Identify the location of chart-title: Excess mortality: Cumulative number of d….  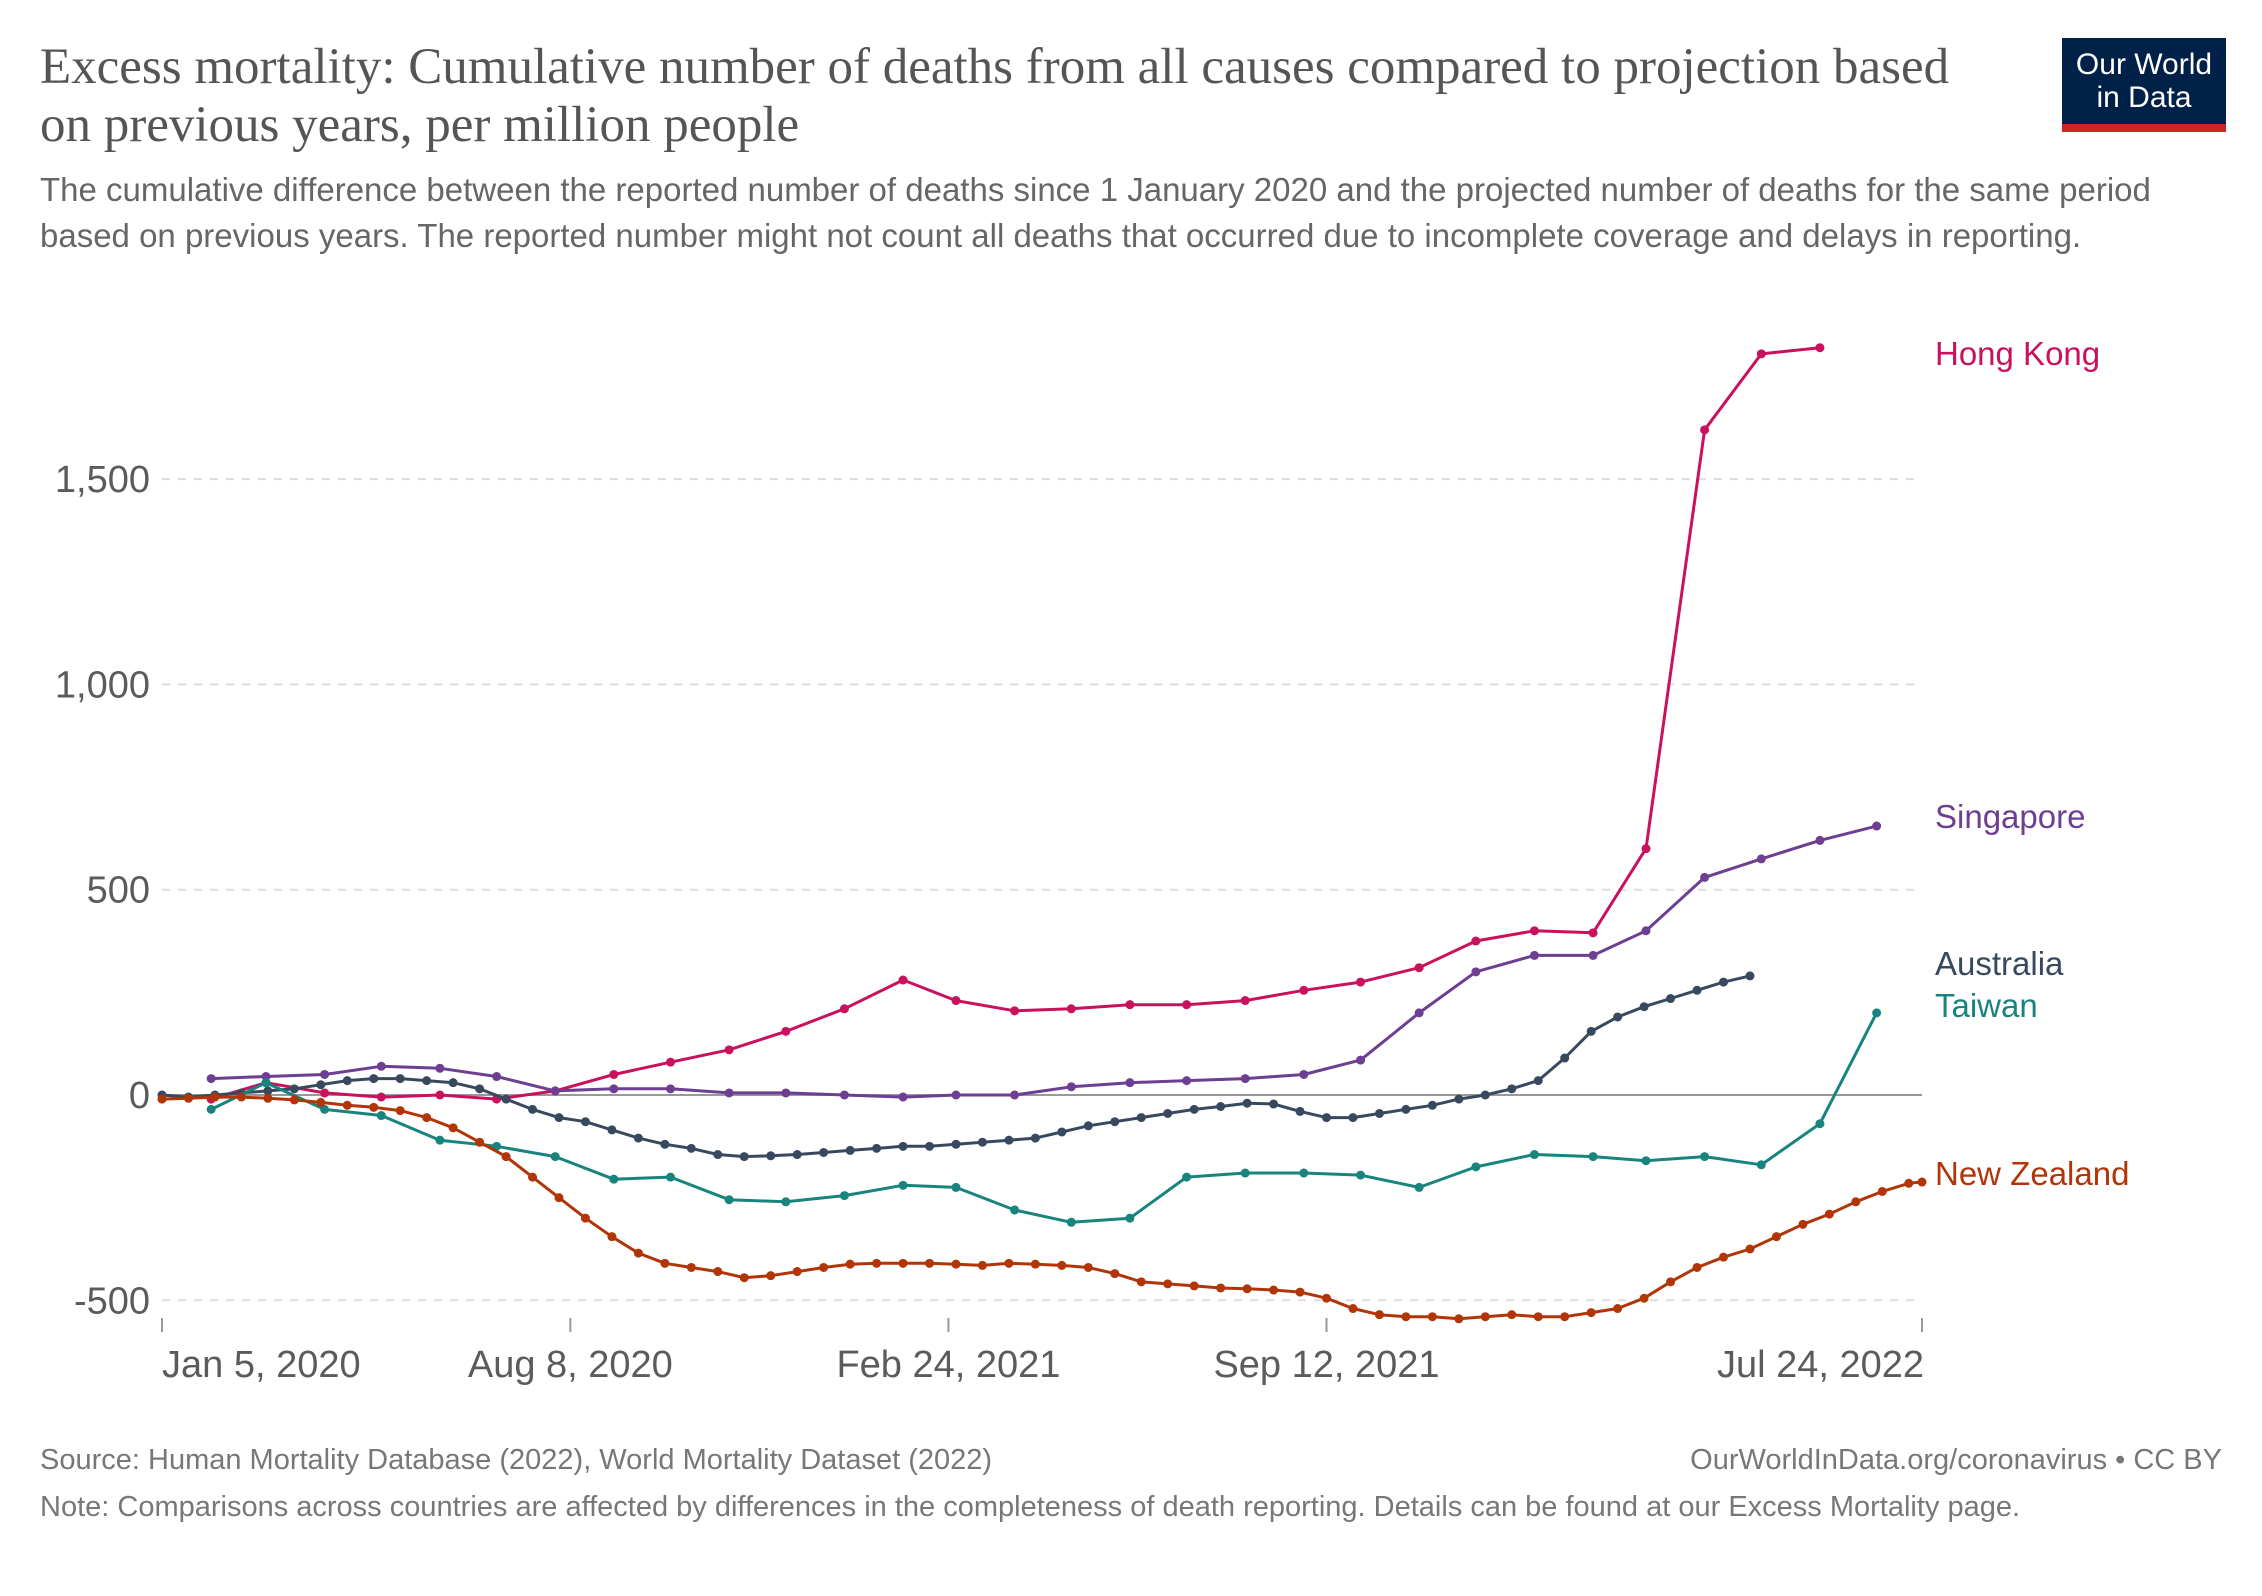
(995, 96).